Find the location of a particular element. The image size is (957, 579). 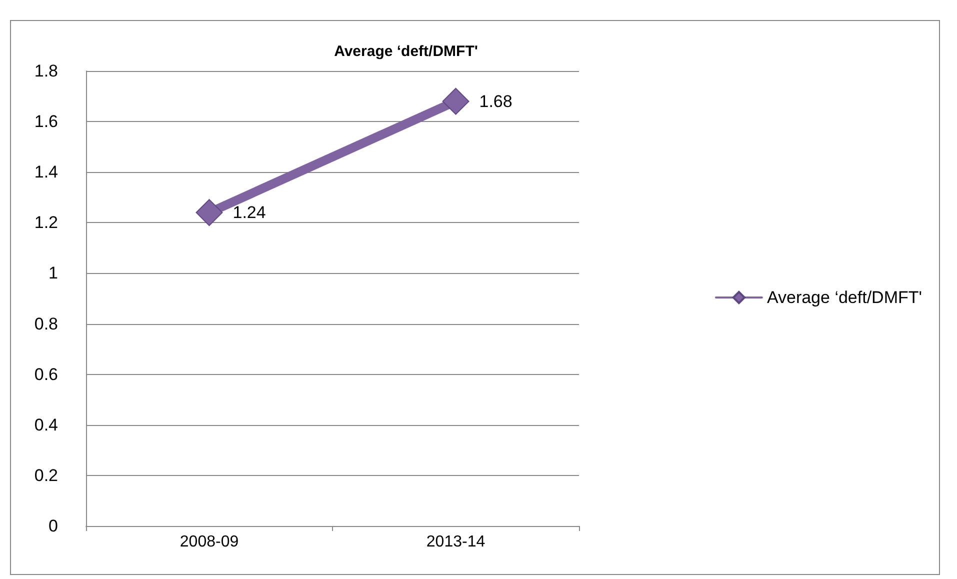

x-tick-label: 2008-09 is located at coordinates (209, 542).